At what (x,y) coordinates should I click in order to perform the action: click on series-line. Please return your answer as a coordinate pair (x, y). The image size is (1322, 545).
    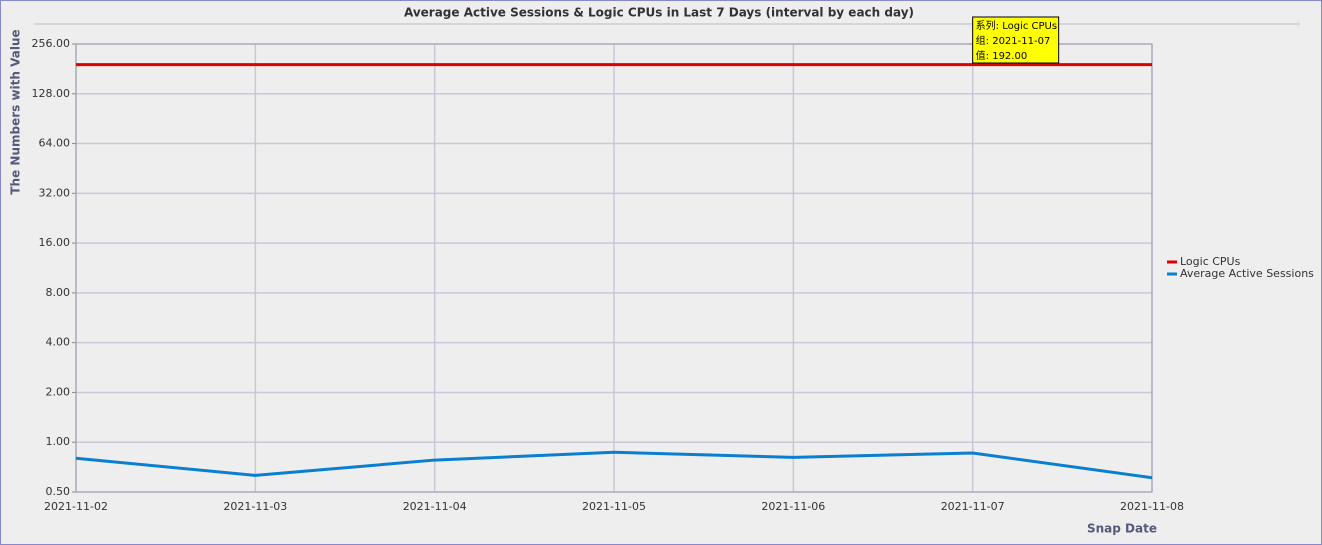
    Looking at the image, I should click on (614, 465).